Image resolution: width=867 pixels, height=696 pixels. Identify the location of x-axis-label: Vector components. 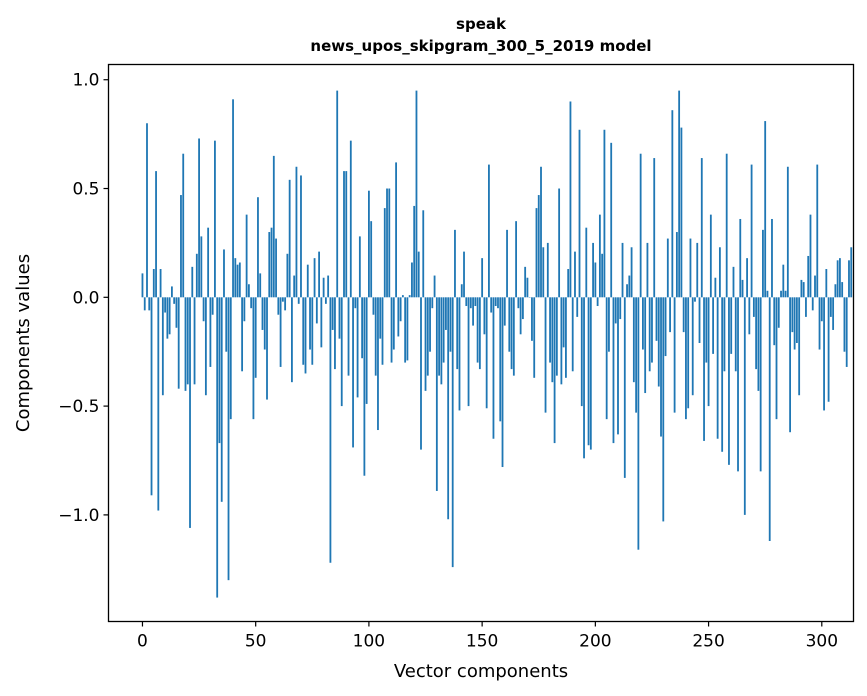
(481, 671).